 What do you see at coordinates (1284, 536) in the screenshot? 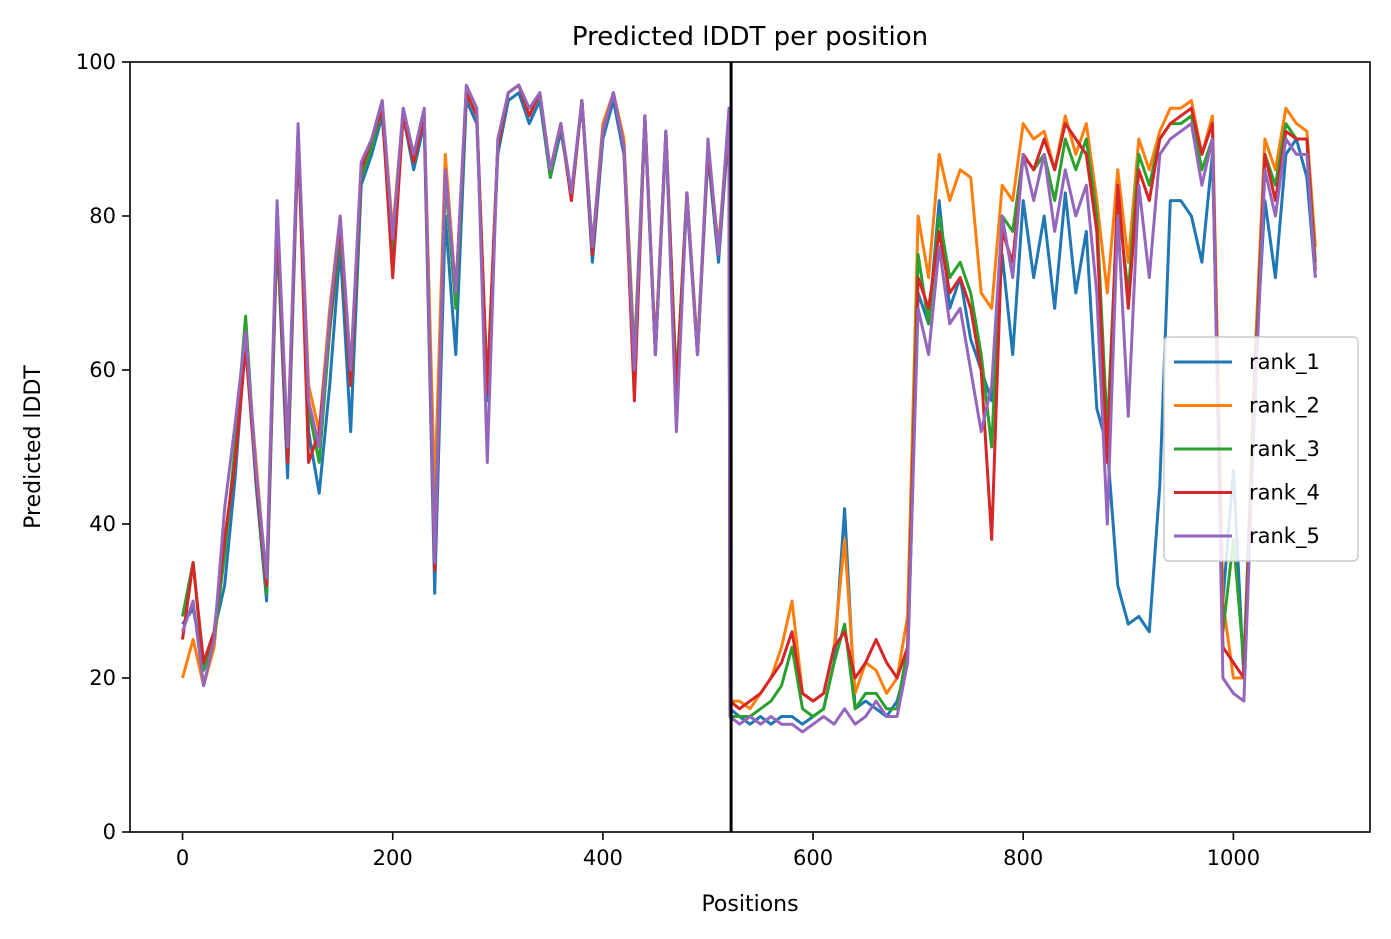
I see `legend-label-rank_5: rank_5` at bounding box center [1284, 536].